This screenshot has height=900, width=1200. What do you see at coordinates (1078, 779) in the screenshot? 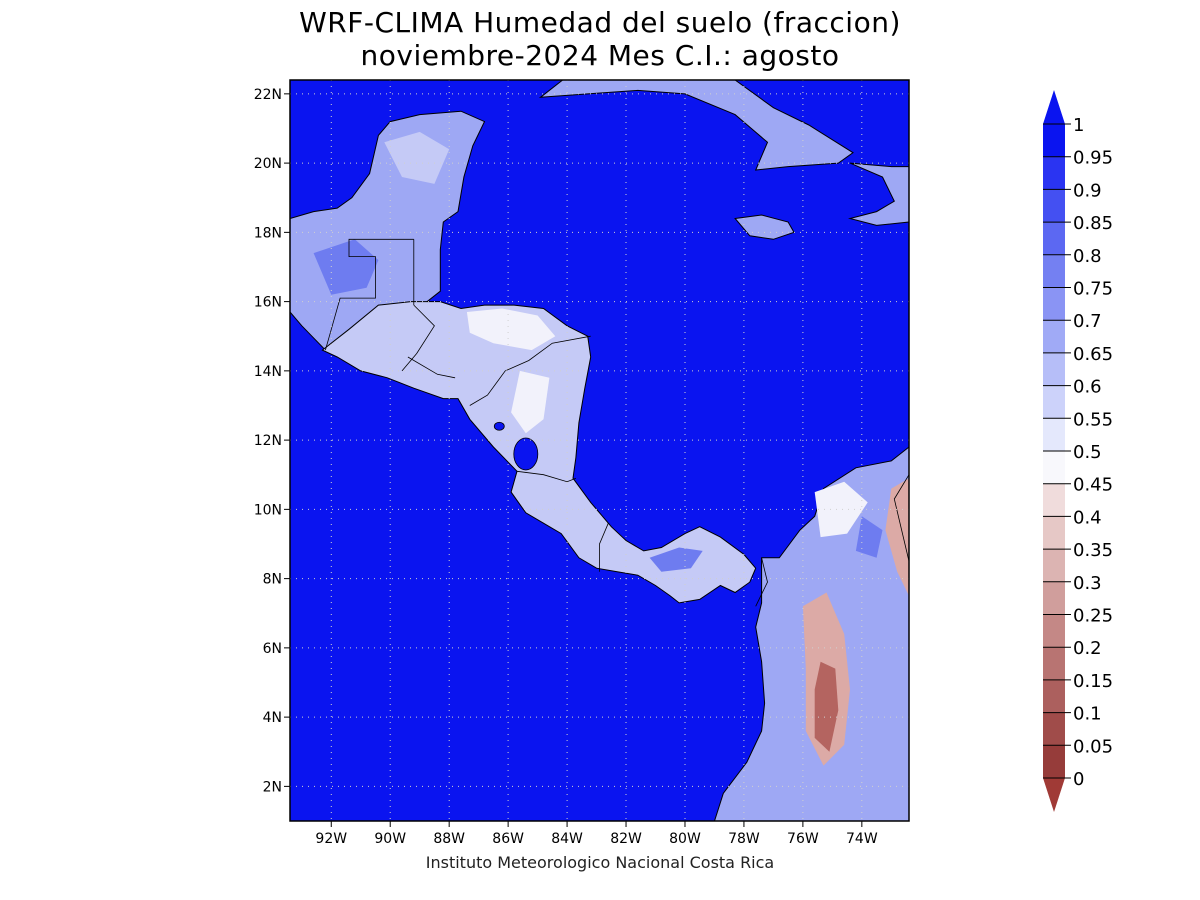
I see `colorbar-label: 0` at bounding box center [1078, 779].